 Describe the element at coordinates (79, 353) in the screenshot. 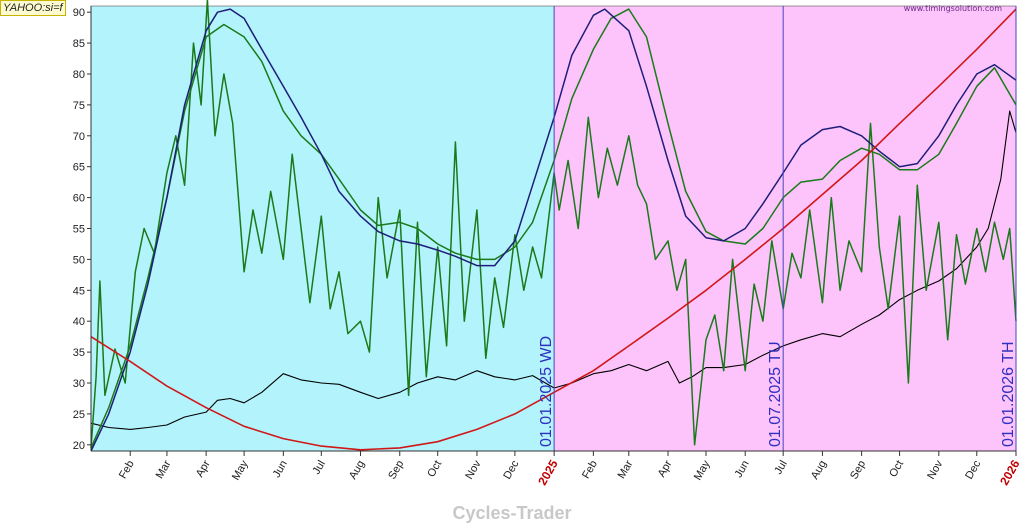

I see `y-tick-label-35: 35` at that location.